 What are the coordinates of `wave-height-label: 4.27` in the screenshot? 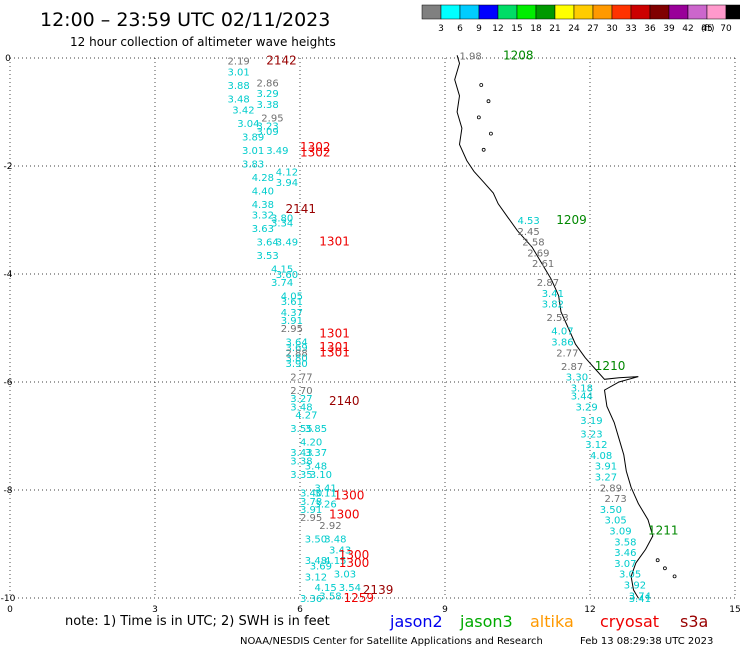 It's located at (306, 415).